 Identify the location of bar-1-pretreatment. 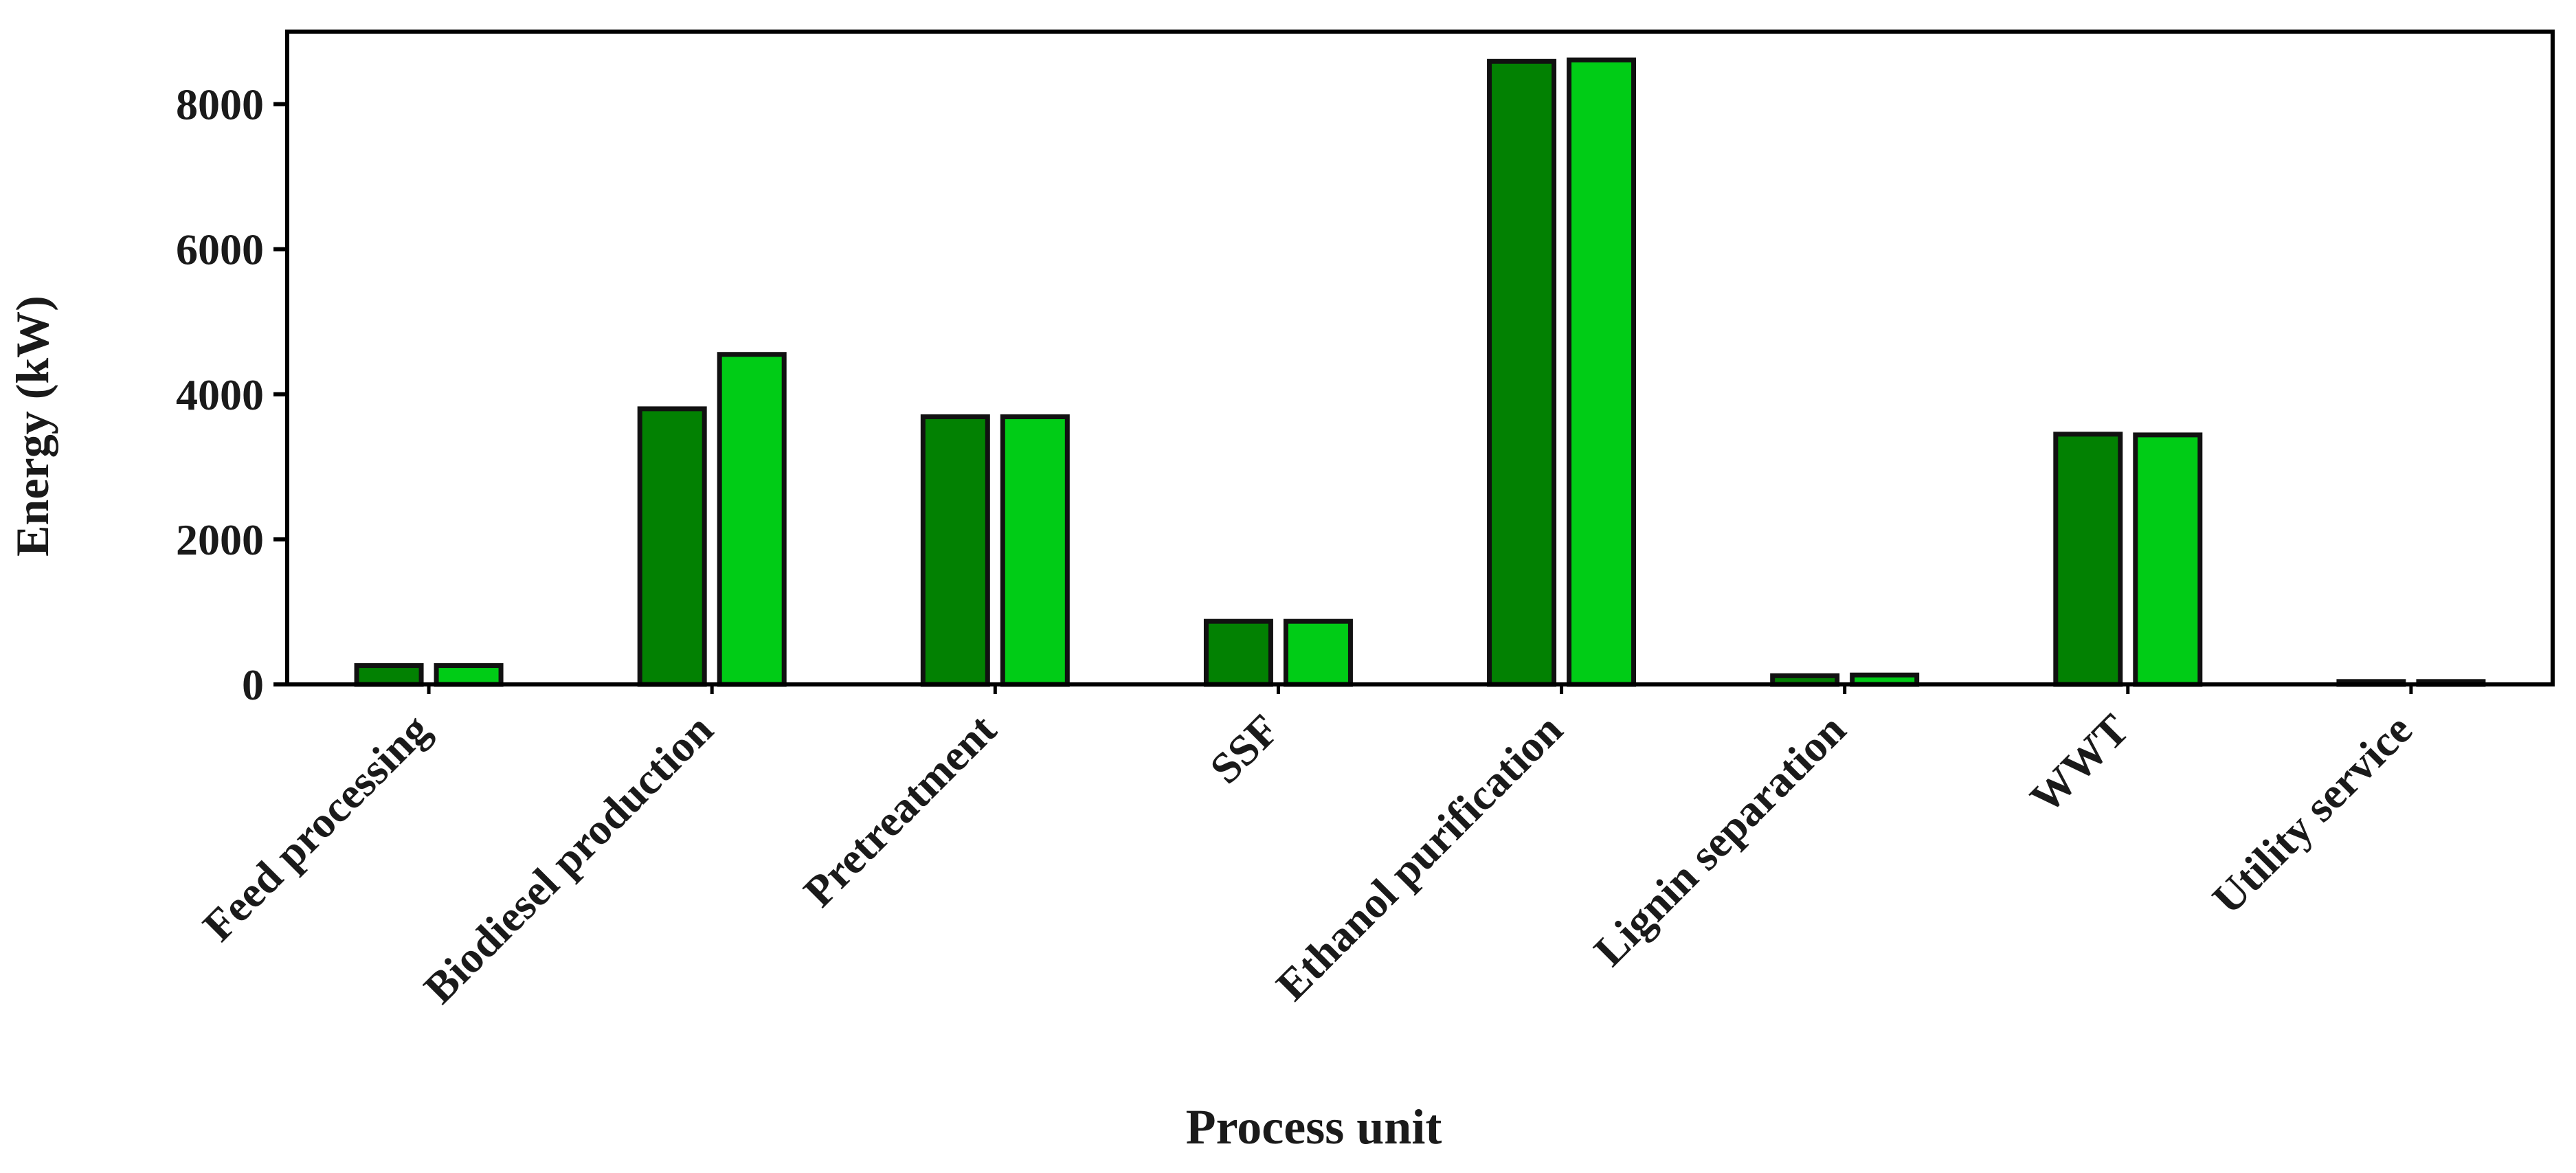
(955, 551).